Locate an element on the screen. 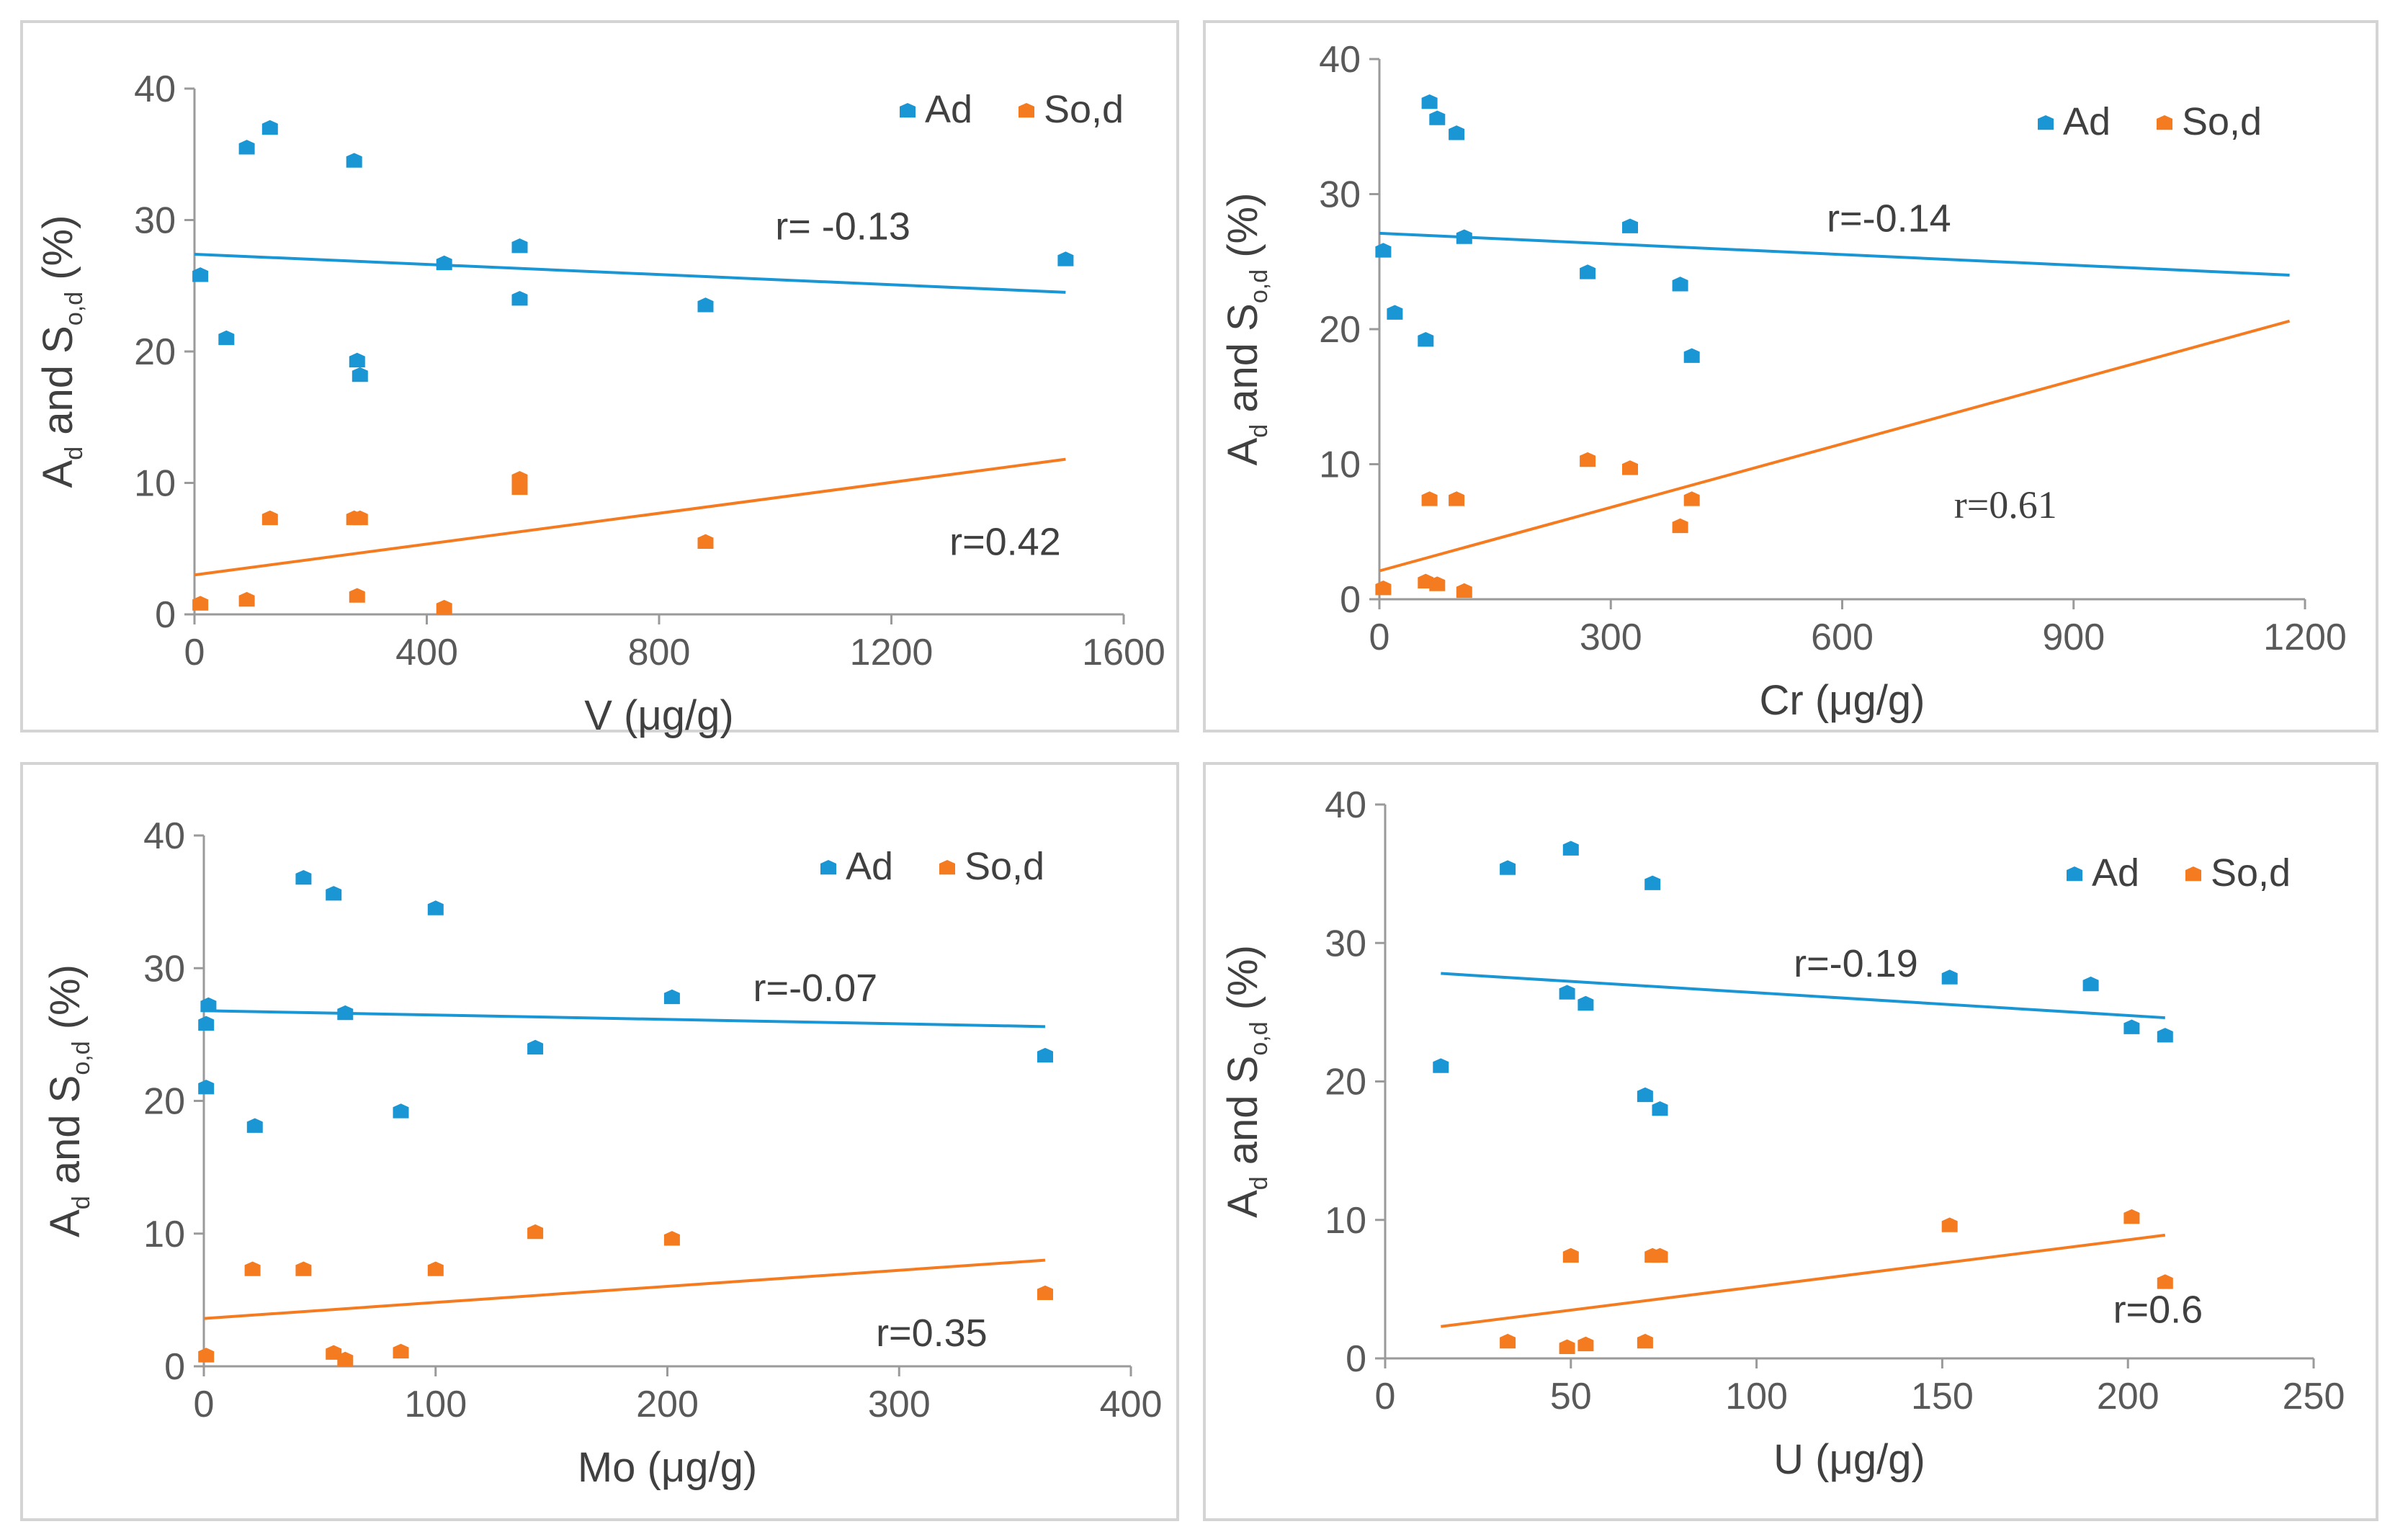  y-tick-label: 10 is located at coordinates (1340, 465).